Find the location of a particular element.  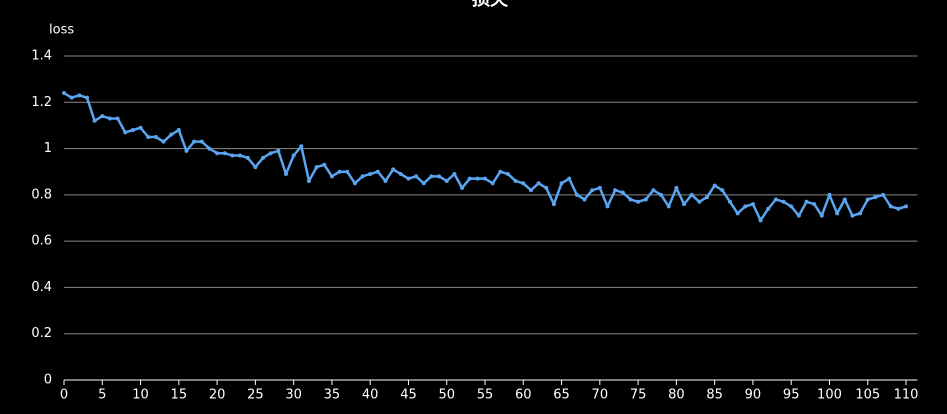

x-tick-label: 90 is located at coordinates (753, 395).